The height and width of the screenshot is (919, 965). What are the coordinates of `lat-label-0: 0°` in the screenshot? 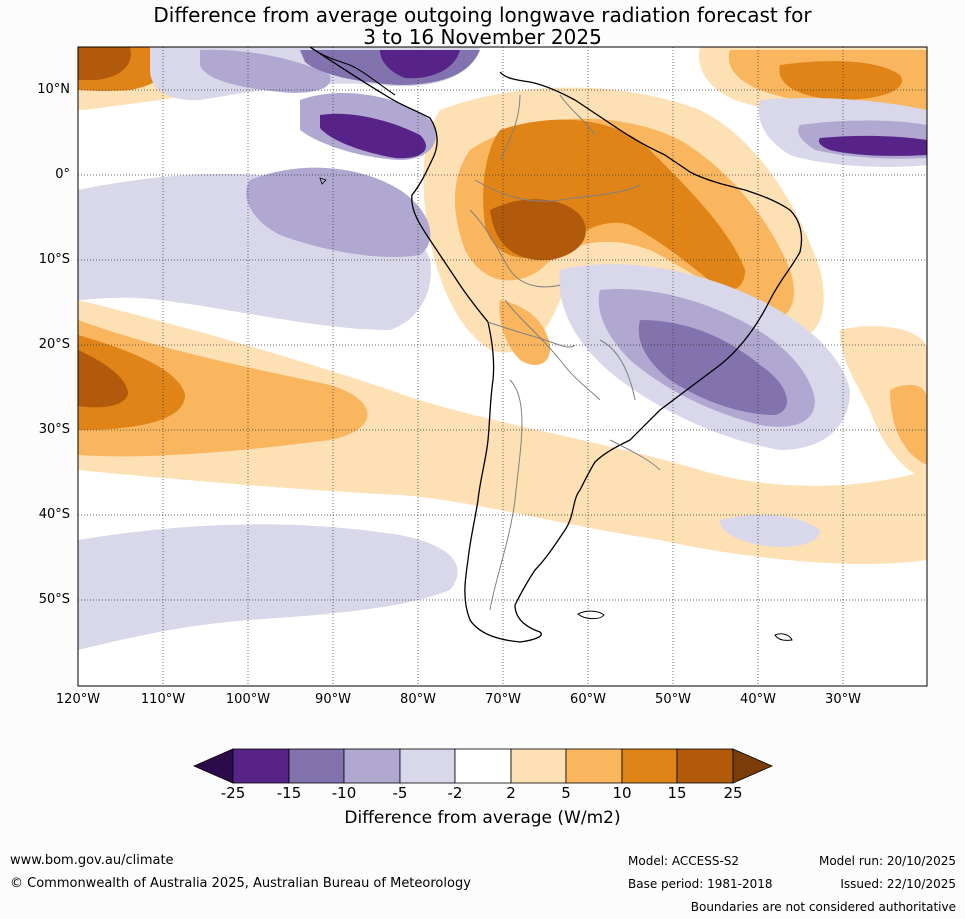 It's located at (62, 174).